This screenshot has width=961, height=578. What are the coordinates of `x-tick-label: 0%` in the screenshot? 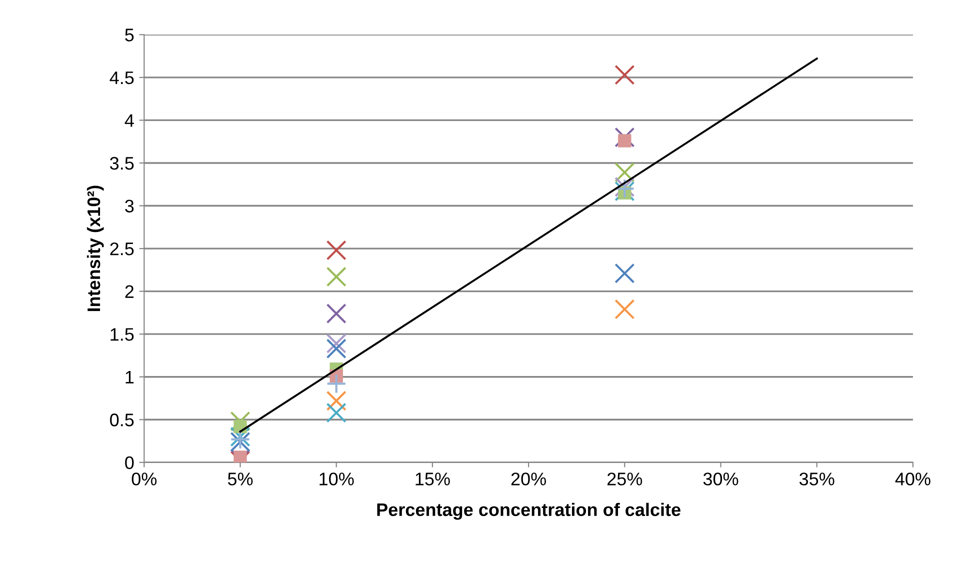 It's located at (144, 479).